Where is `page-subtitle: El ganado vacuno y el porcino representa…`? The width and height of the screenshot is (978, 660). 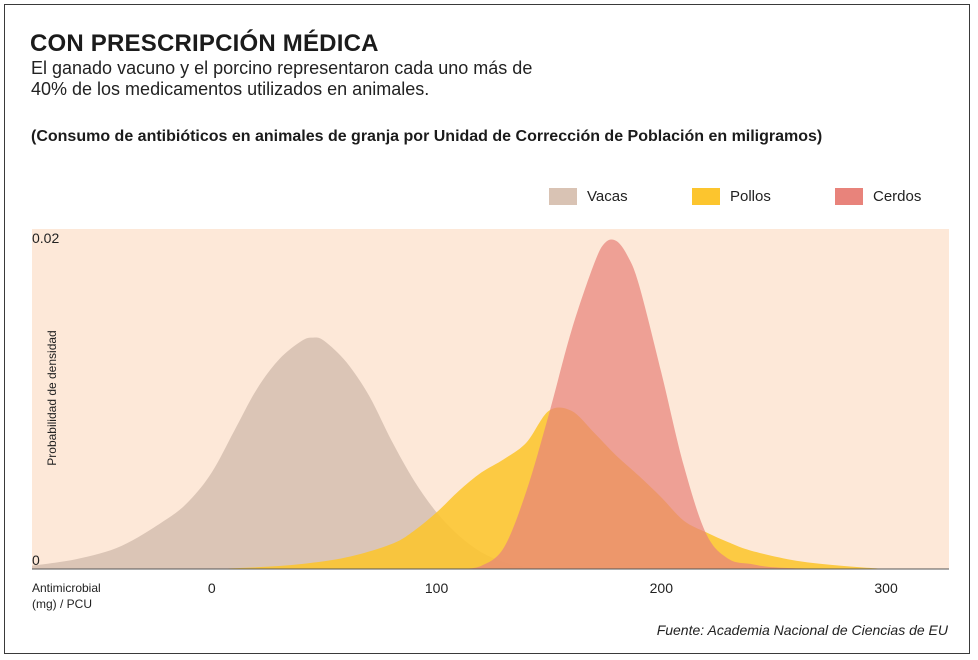
page-subtitle: El ganado vacuno y el porcino representa… is located at coordinates (282, 78).